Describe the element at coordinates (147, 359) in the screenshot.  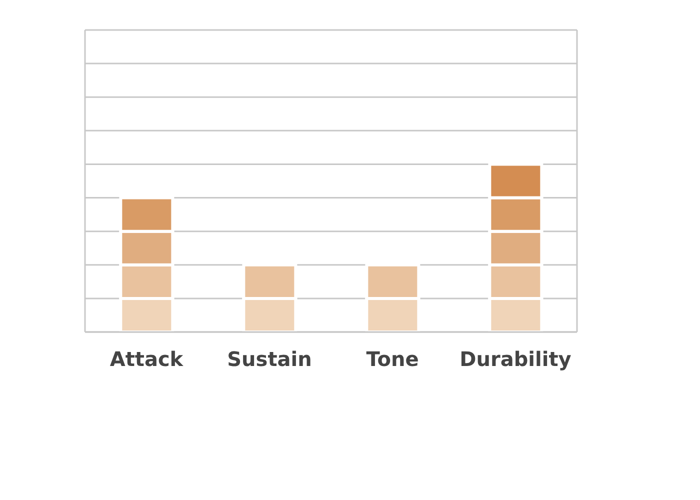
I see `x-tick-label: Attack` at that location.